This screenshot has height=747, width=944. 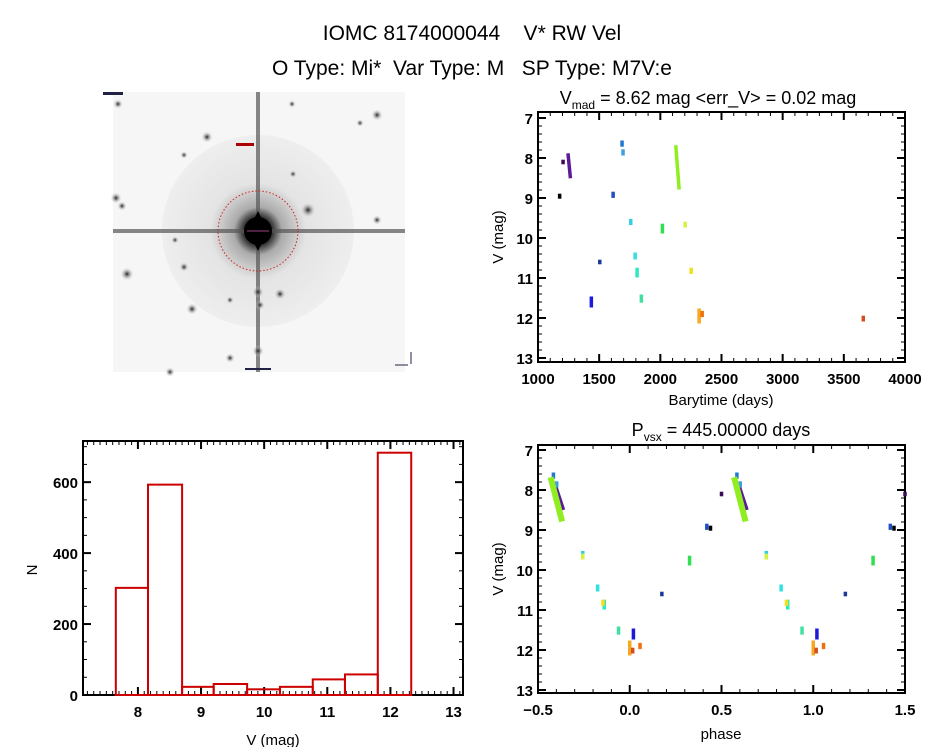 What do you see at coordinates (721, 710) in the screenshot?
I see `phase-x-tick-label: 0.5` at bounding box center [721, 710].